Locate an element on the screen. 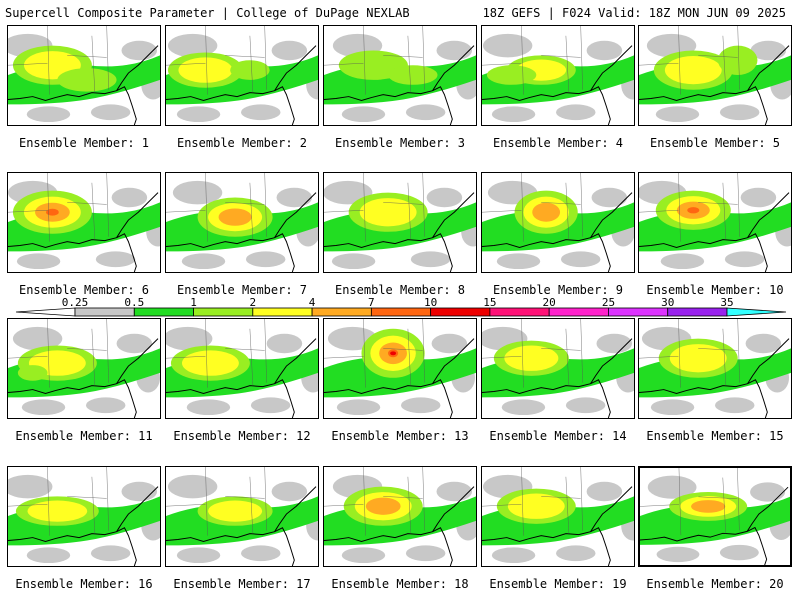  member-label: Ensemble Member: 1 is located at coordinates (84, 143).